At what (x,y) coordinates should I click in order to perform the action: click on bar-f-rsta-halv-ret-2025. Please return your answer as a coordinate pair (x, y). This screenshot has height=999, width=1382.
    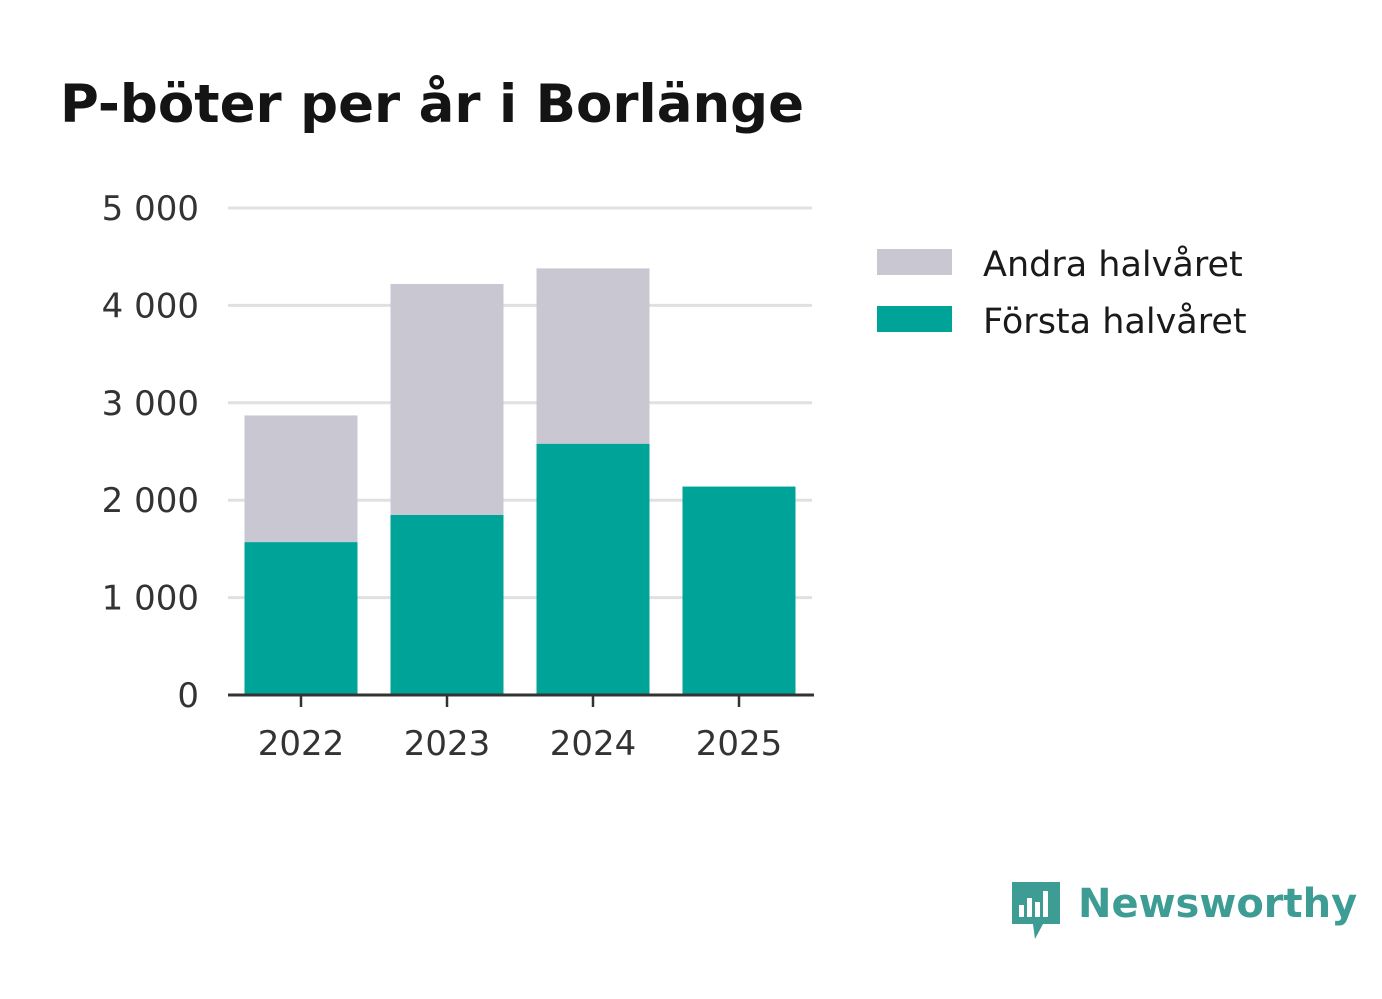
    Looking at the image, I should click on (739, 590).